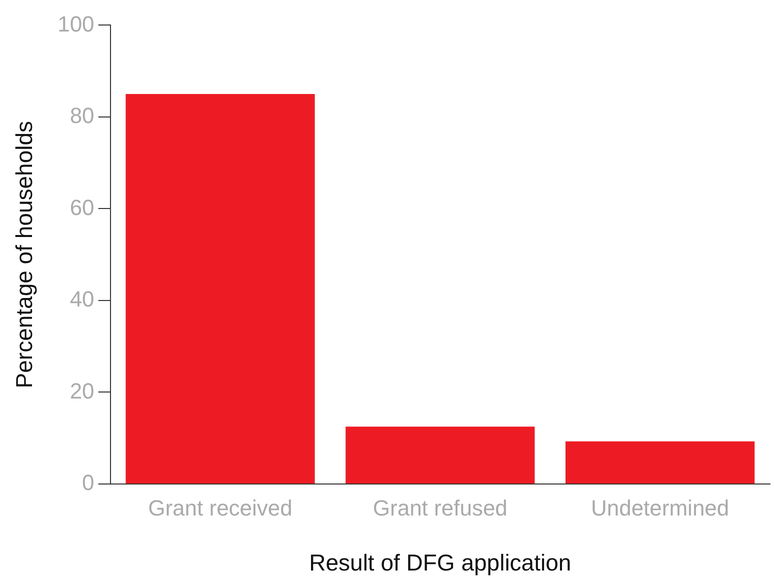  Describe the element at coordinates (660, 507) in the screenshot. I see `x-tick-label: Undetermined` at that location.